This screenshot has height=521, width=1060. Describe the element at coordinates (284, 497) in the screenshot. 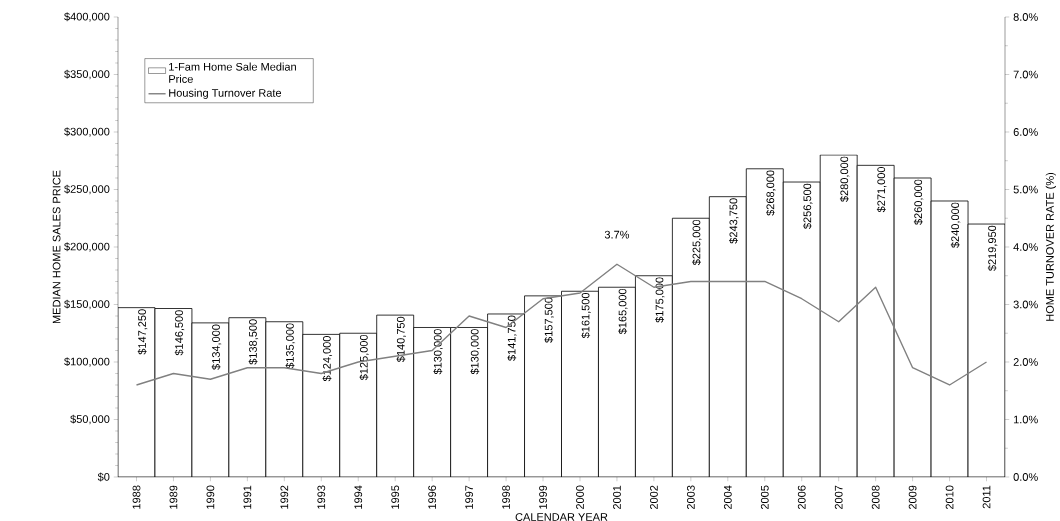

I see `x-tick-label: 1992` at that location.